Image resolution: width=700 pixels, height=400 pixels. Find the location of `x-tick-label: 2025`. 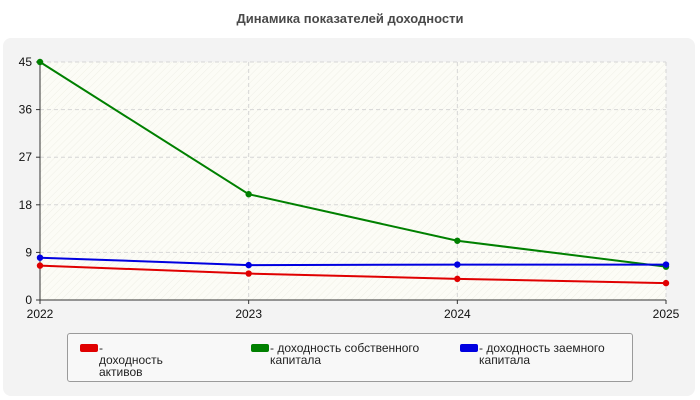

x-tick-label: 2025 is located at coordinates (666, 314).